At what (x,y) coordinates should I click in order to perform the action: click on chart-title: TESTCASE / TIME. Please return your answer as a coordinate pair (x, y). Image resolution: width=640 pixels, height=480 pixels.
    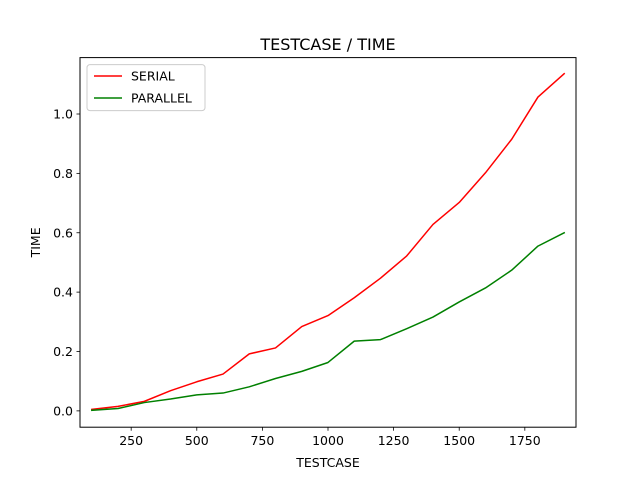
    Looking at the image, I should click on (327, 44).